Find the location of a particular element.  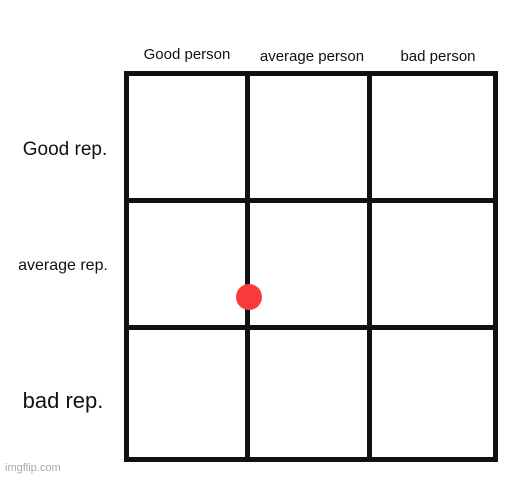

cell-average-rep-average-person is located at coordinates (311, 266).